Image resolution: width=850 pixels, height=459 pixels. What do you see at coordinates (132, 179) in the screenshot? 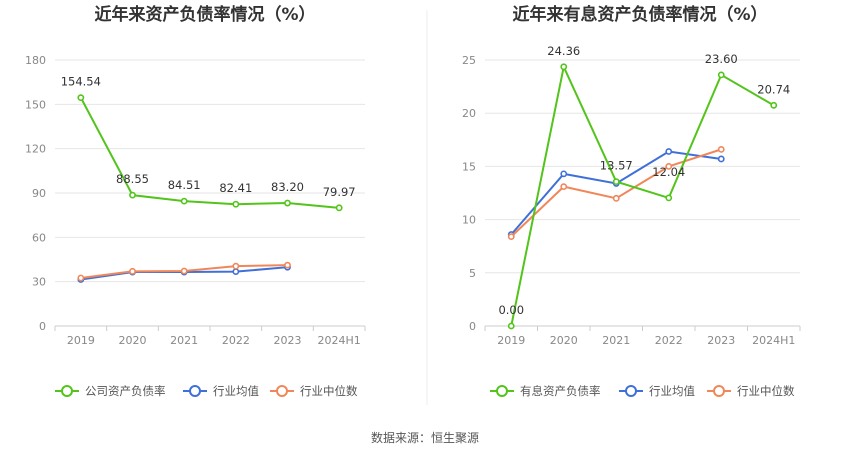
I see `data-label: 88.55` at bounding box center [132, 179].